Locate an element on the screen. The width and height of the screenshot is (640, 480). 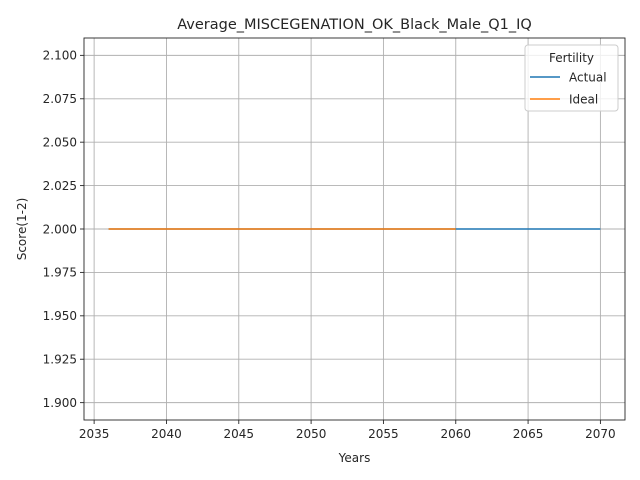
x-tick-label: 2040 is located at coordinates (166, 434).